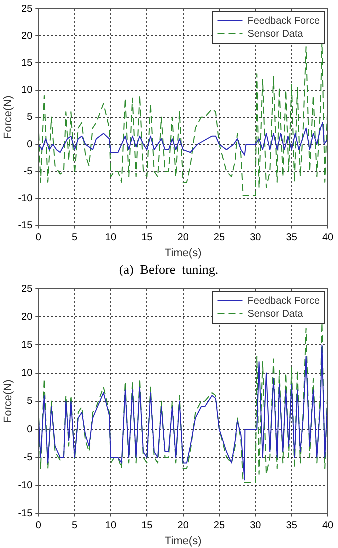 The image size is (338, 548). Describe the element at coordinates (169, 270) in the screenshot. I see `text: (a) Before tuning.` at that location.